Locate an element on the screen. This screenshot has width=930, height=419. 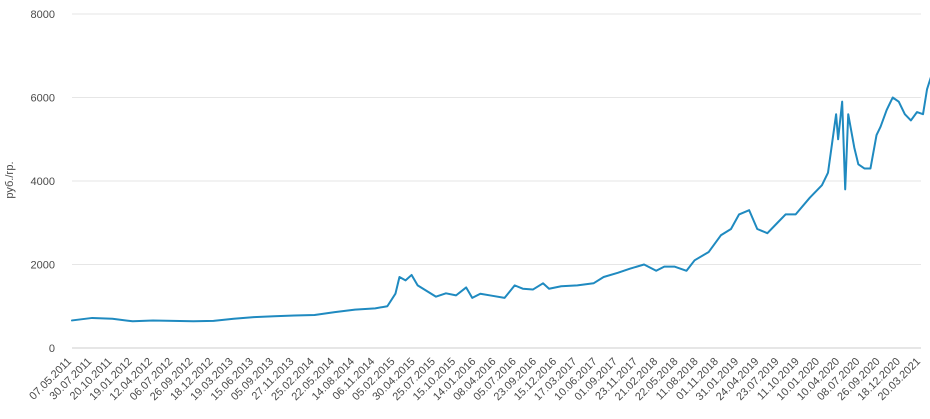
y-tick-label: 4000 is located at coordinates (43, 182).